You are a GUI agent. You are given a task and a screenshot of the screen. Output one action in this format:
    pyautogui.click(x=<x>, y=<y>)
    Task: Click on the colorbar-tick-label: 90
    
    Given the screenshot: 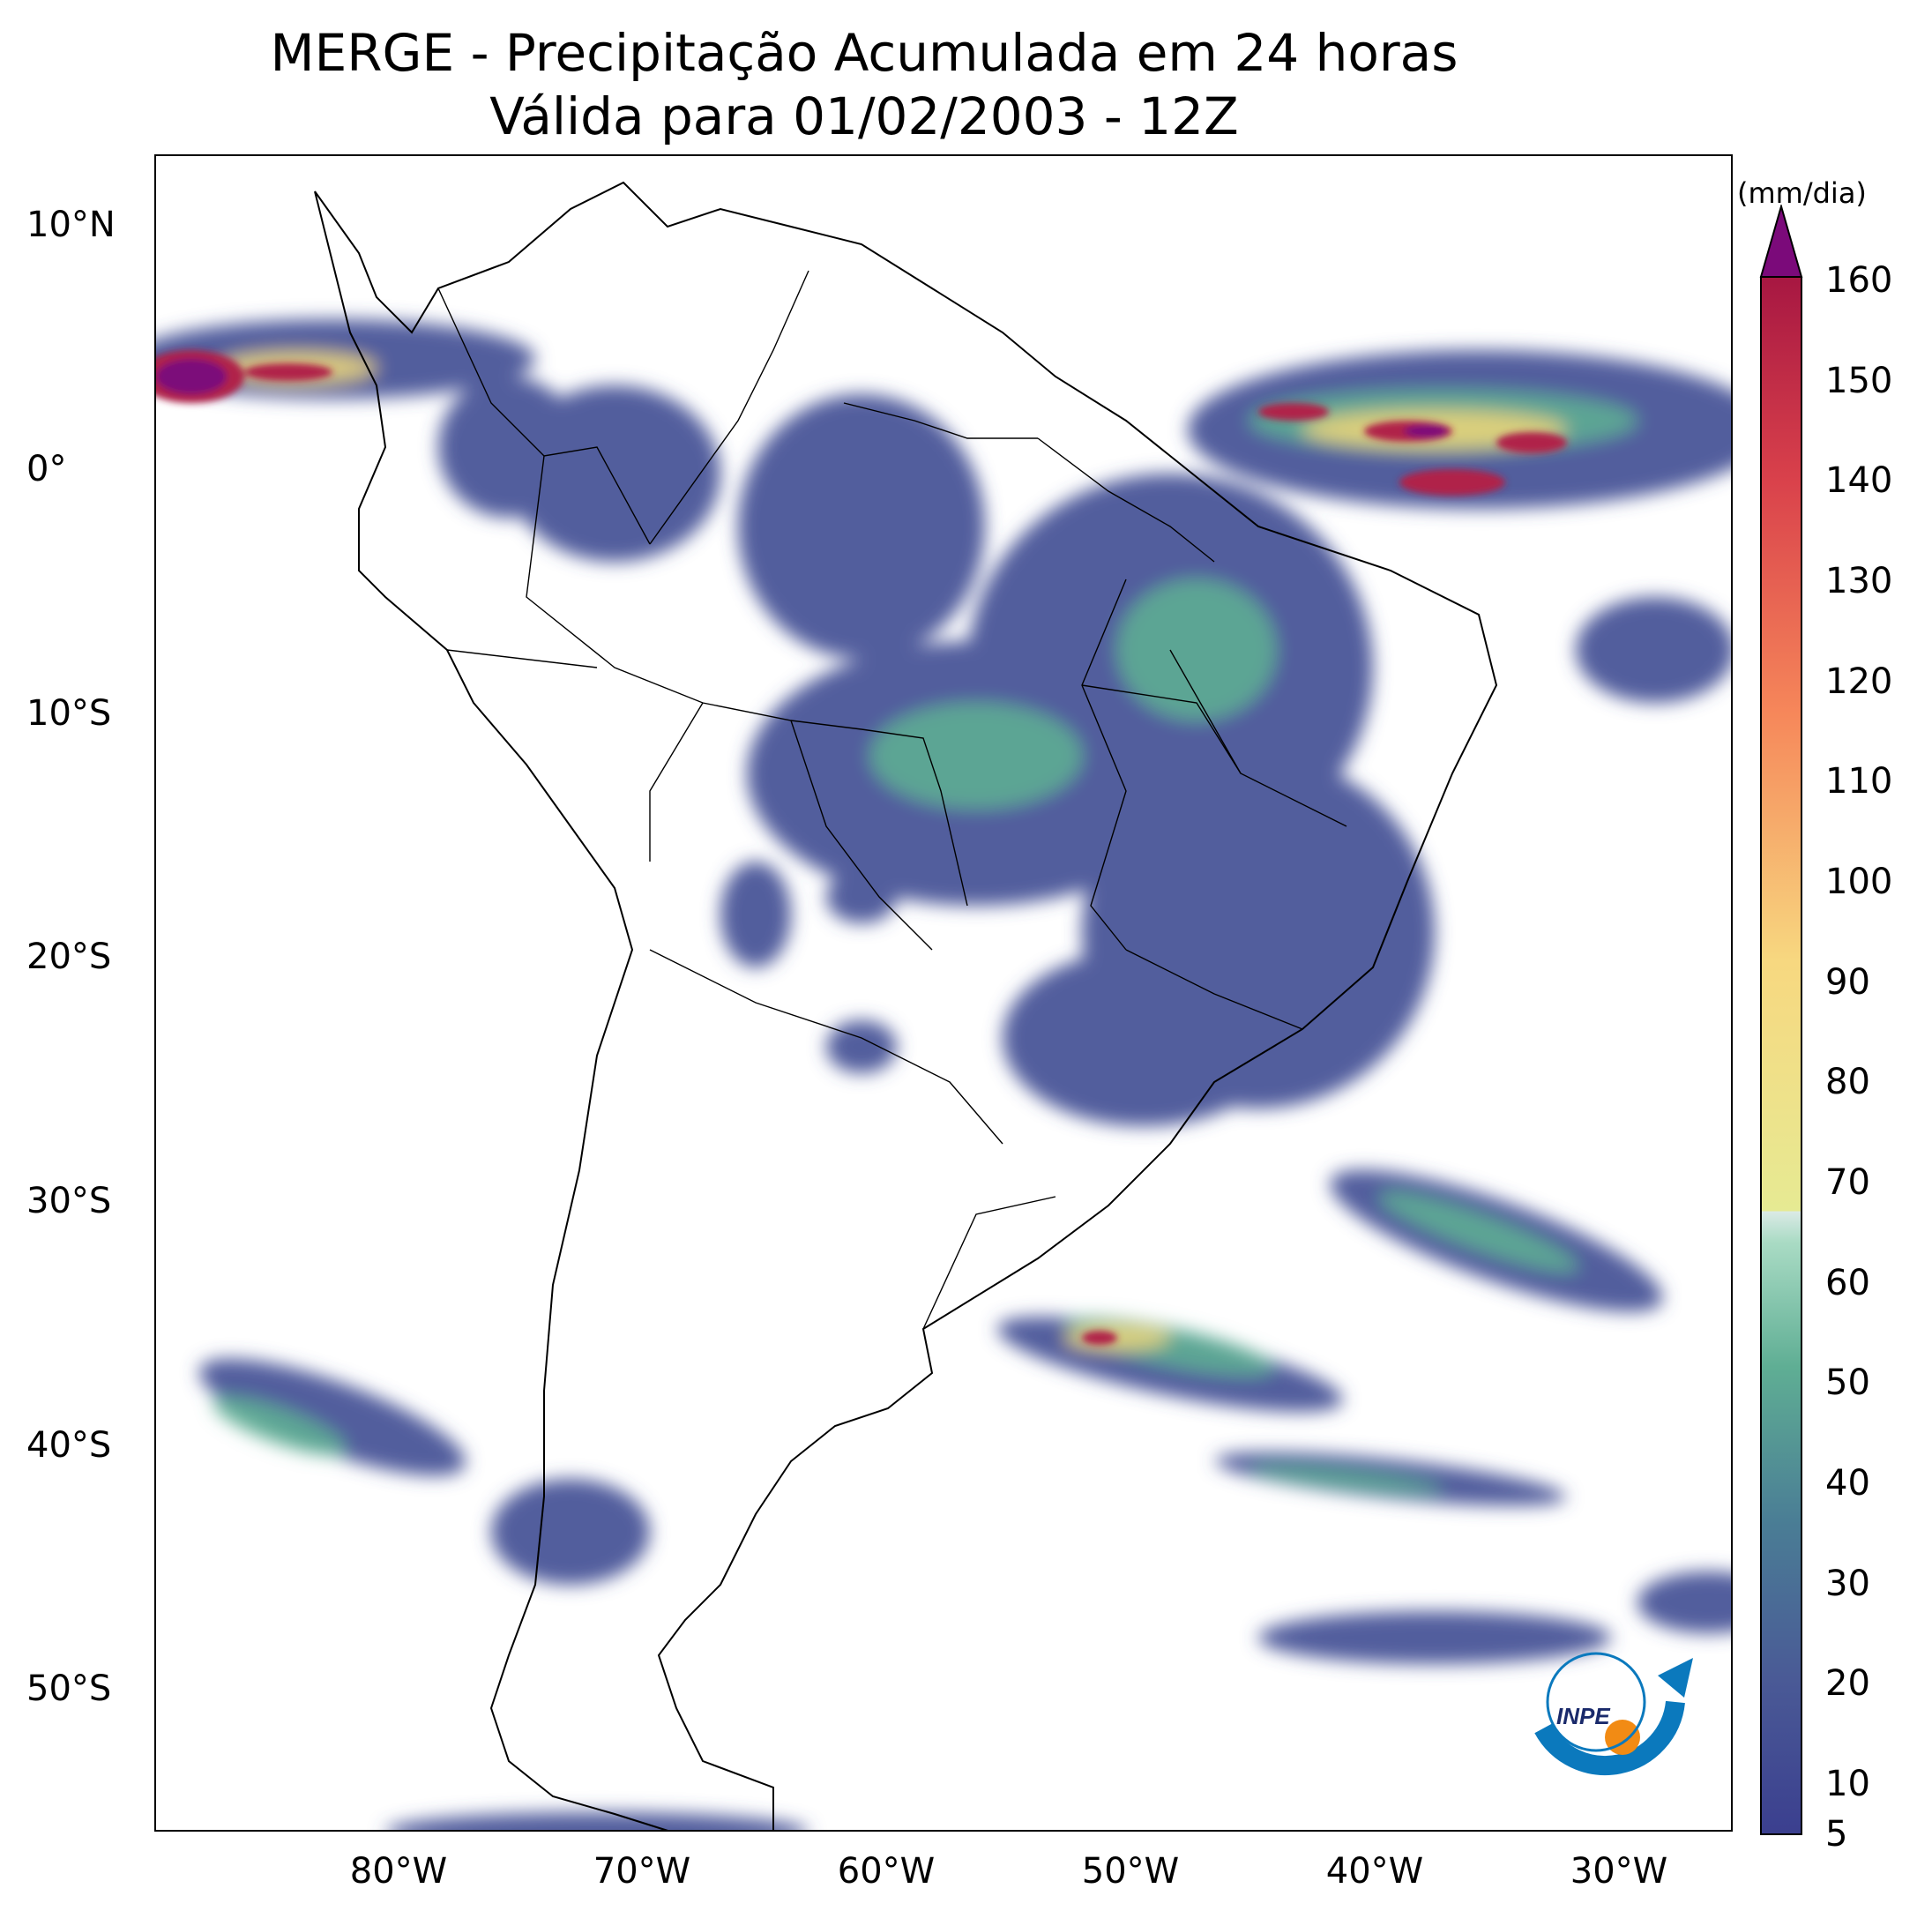 What is the action you would take?
    pyautogui.click(x=1847, y=982)
    